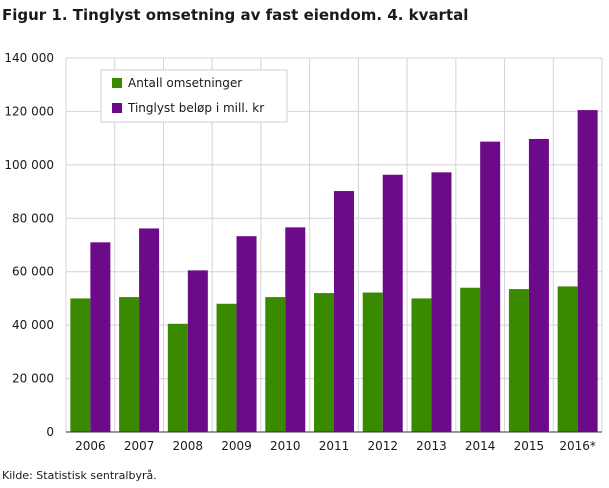  I want to click on bar-belop-2007, so click(149, 330).